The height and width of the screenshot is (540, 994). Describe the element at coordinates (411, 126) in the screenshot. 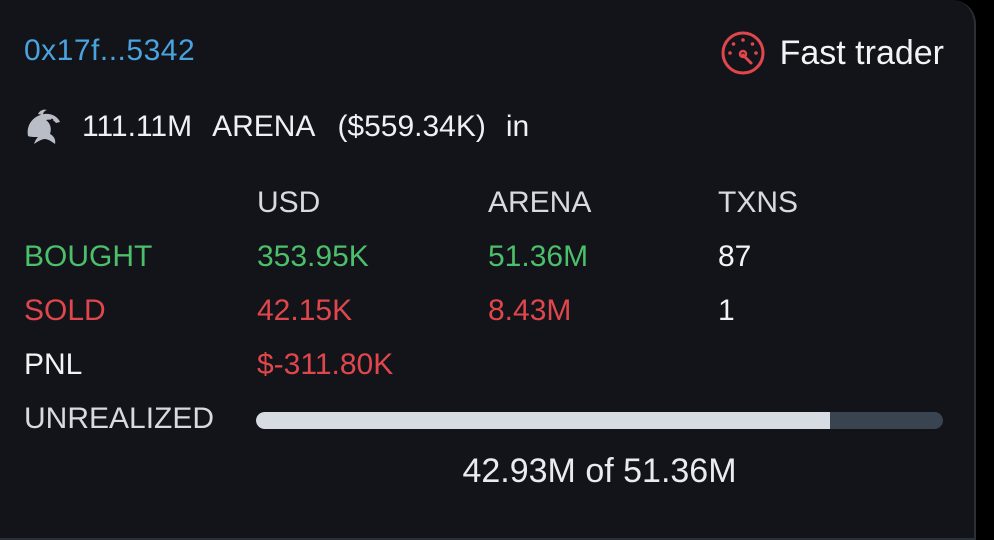

I see `holding-value: ($559.34K)` at that location.